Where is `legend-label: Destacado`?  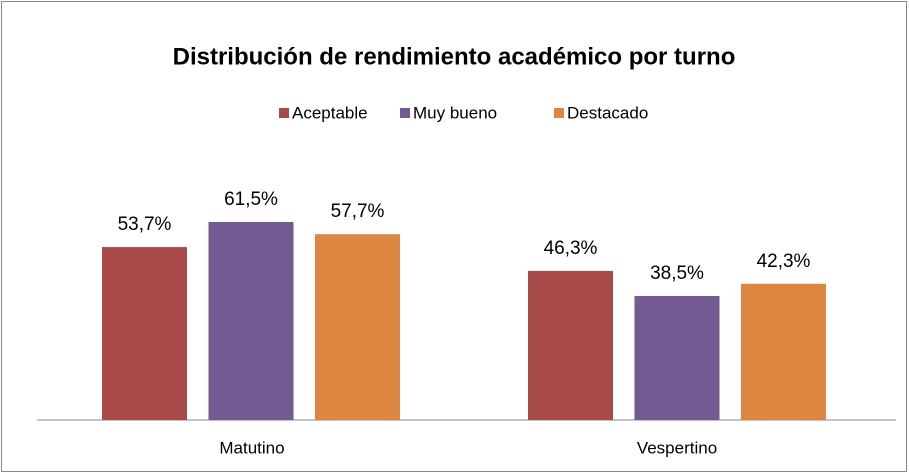
legend-label: Destacado is located at coordinates (607, 112).